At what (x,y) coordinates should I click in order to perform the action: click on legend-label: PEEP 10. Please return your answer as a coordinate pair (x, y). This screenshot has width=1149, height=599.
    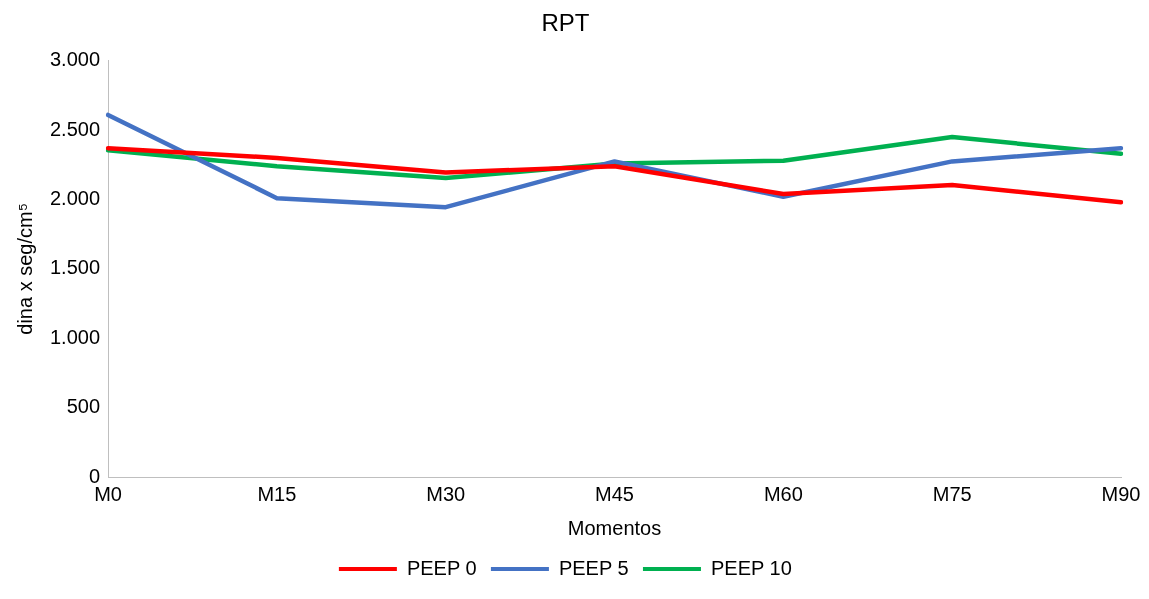
    Looking at the image, I should click on (751, 567).